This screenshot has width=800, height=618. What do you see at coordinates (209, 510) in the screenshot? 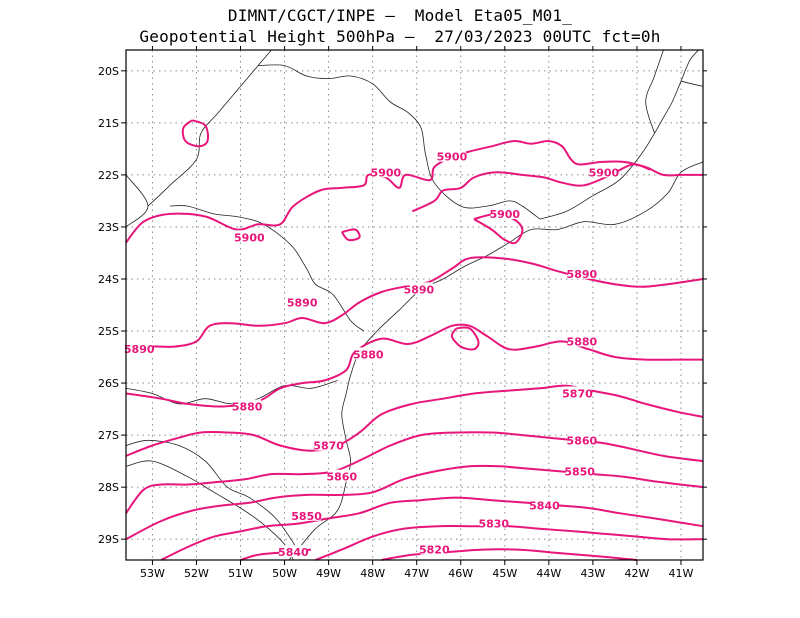
I see `boundary-state-border-sc-rs` at bounding box center [209, 510].